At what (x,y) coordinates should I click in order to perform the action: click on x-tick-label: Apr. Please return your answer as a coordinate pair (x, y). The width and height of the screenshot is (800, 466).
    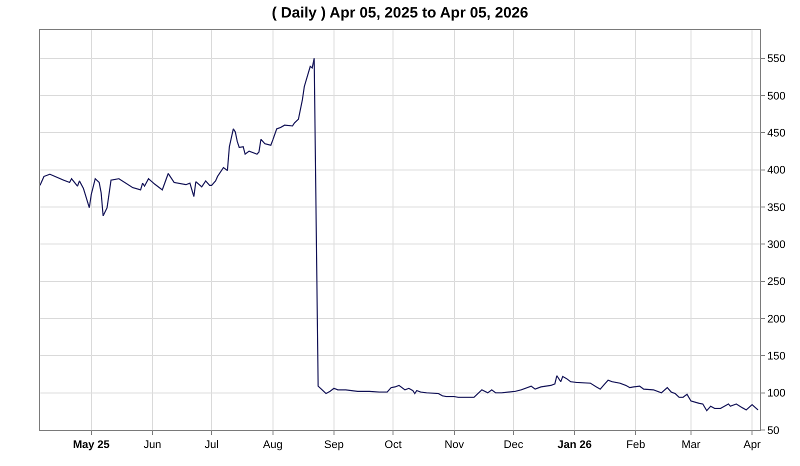
    Looking at the image, I should click on (752, 445).